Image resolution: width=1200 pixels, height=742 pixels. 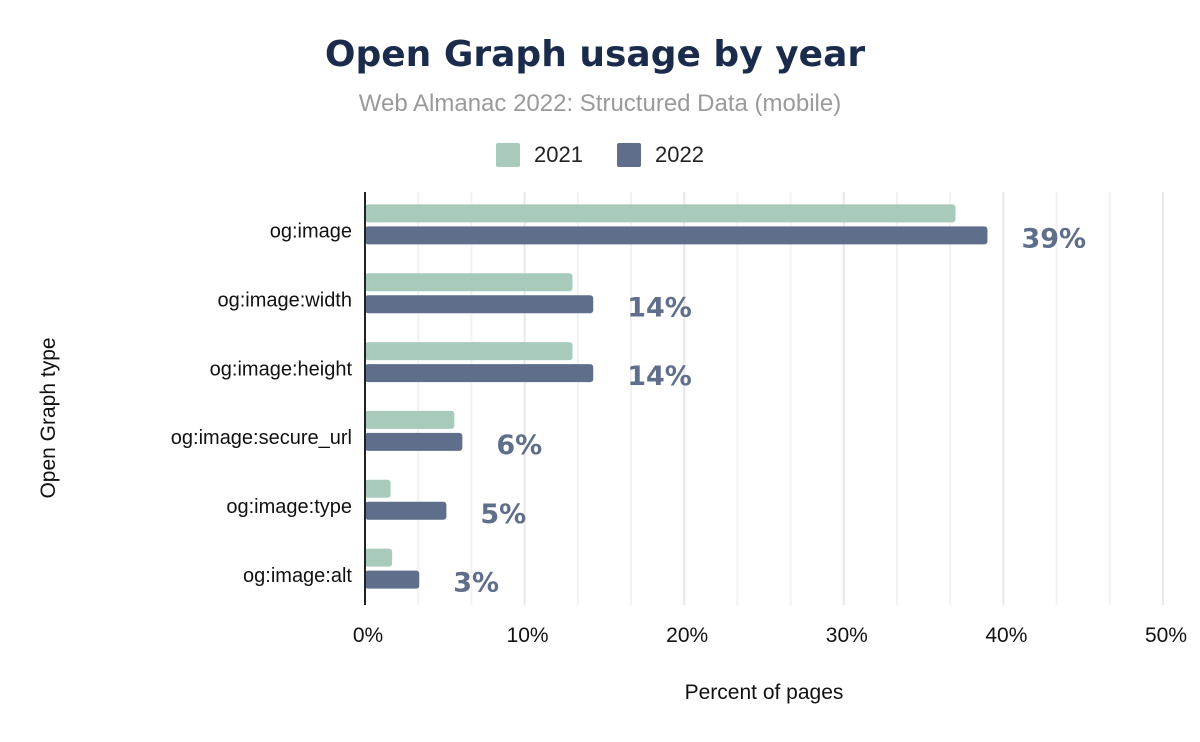 I want to click on data-label: 5%, so click(x=503, y=514).